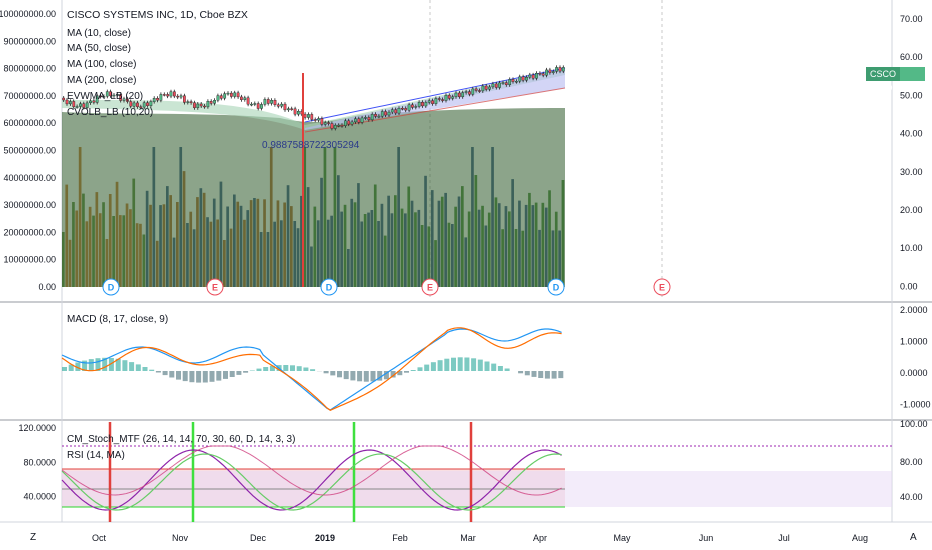  What do you see at coordinates (99, 538) in the screenshot?
I see `time-axis-label: Oct` at bounding box center [99, 538].